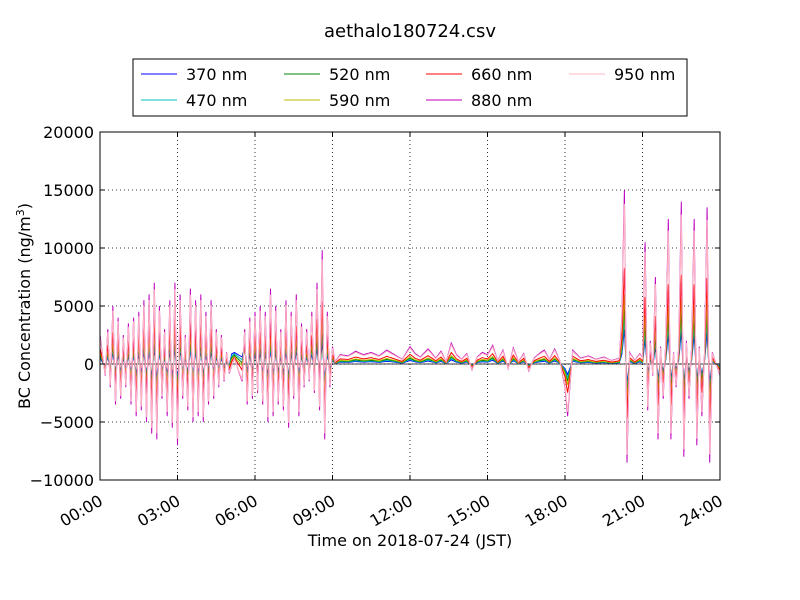  What do you see at coordinates (236, 511) in the screenshot?
I see `x-tick-label: 06:00` at bounding box center [236, 511].